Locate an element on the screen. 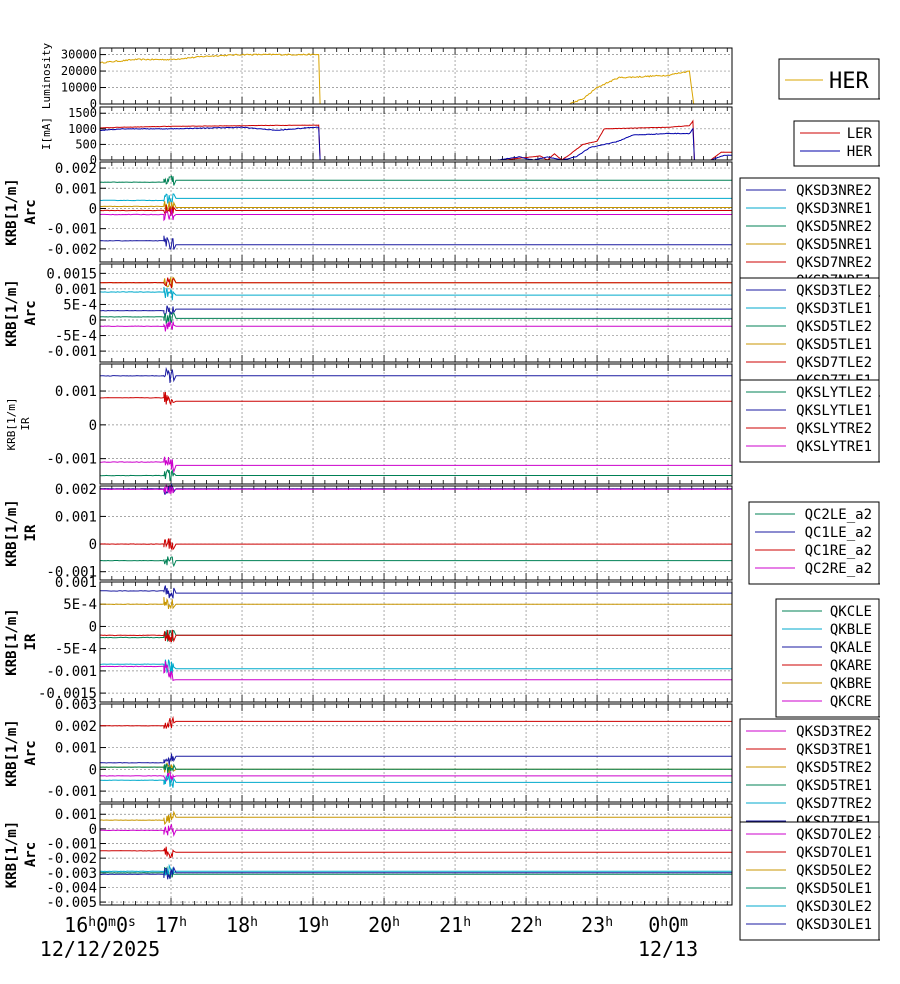  legend-label: QKSD7OLE2 is located at coordinates (834, 835).